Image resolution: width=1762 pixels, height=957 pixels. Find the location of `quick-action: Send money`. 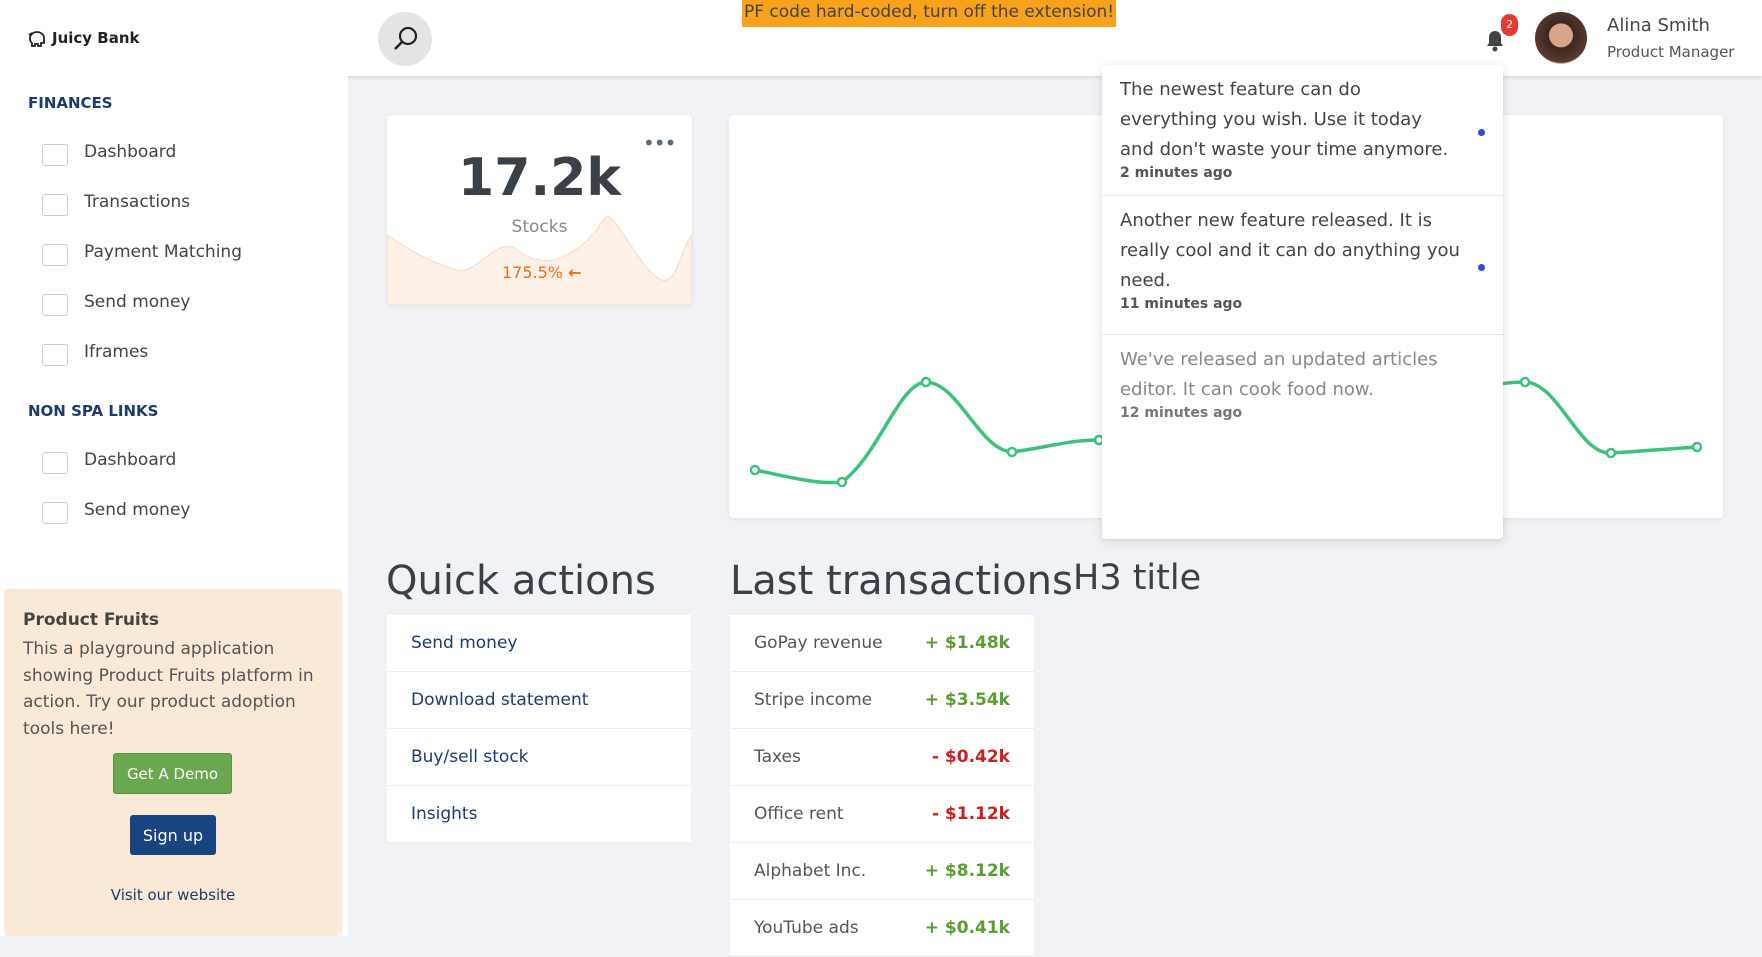

quick-action: Send money is located at coordinates (539, 643).